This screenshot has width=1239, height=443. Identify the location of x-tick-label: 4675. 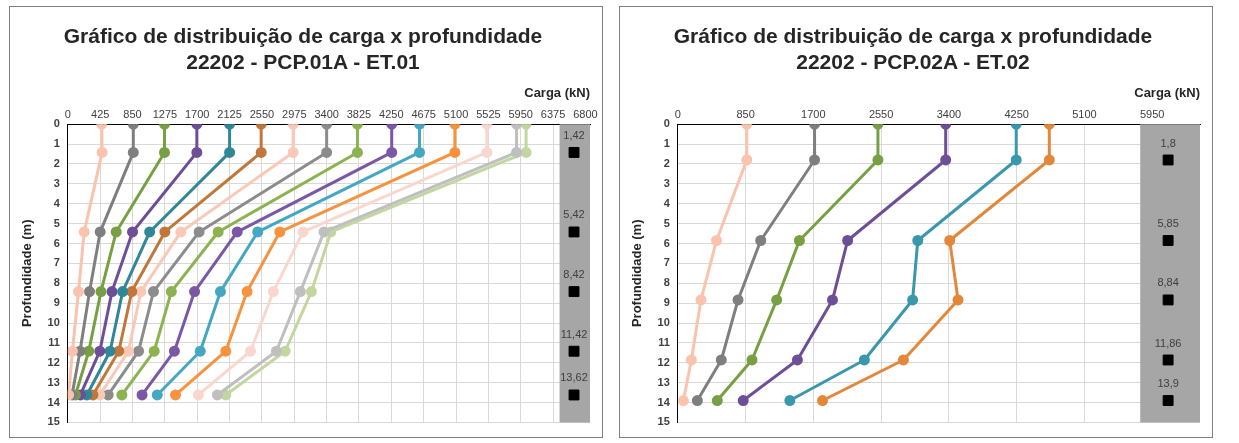
(423, 113).